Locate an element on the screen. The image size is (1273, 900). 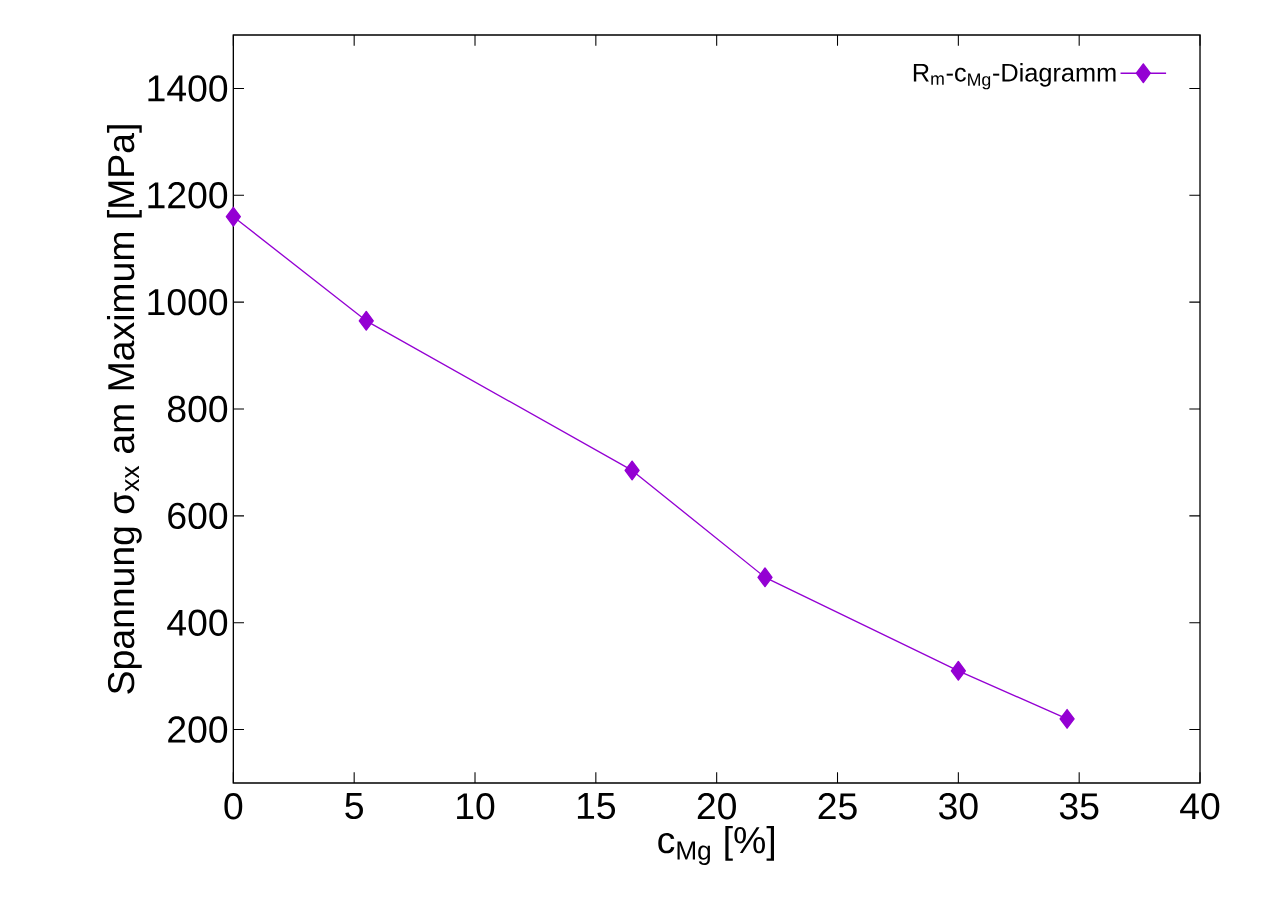
x-axis-title: c$_{Mg}$ [%] is located at coordinates (716, 845).